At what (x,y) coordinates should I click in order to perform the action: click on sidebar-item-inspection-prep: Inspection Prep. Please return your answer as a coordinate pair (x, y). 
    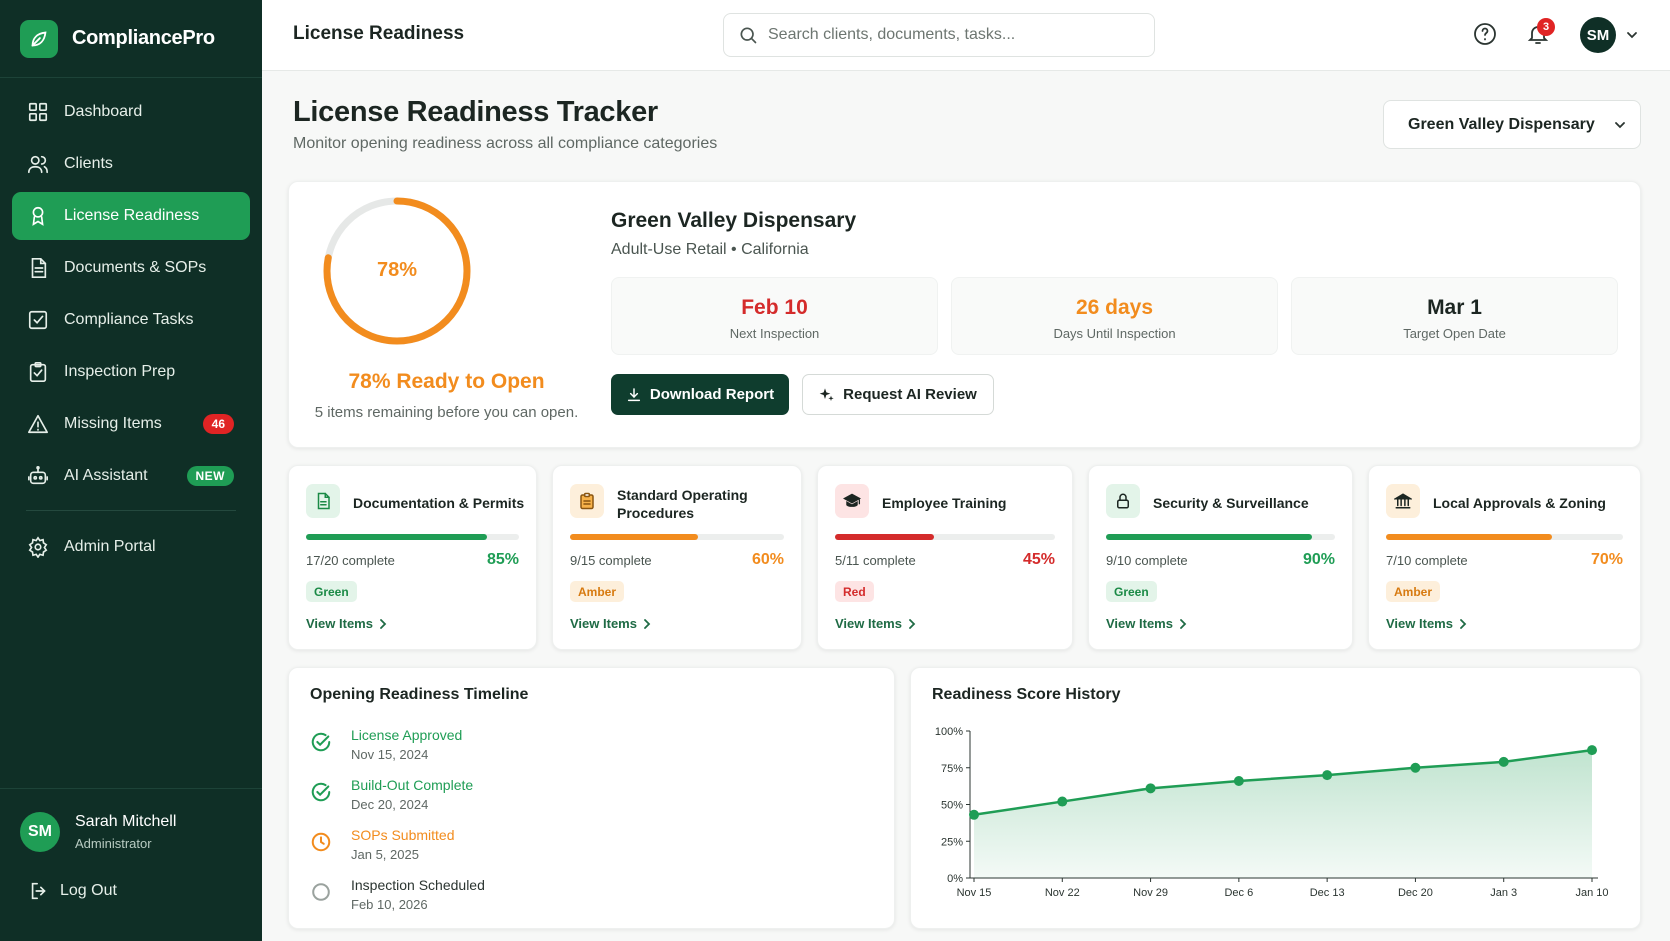
    Looking at the image, I should click on (131, 372).